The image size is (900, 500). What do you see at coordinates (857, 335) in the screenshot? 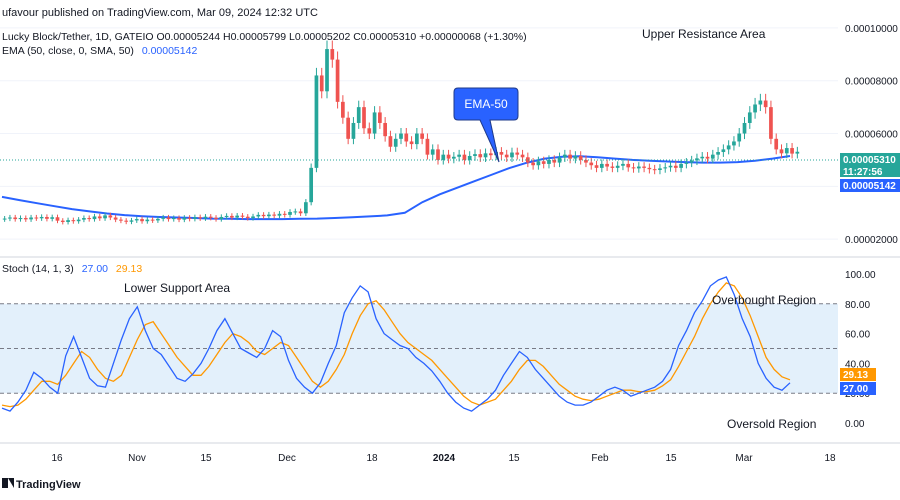
I see `stoch-tick-label: 60.00` at bounding box center [857, 335].